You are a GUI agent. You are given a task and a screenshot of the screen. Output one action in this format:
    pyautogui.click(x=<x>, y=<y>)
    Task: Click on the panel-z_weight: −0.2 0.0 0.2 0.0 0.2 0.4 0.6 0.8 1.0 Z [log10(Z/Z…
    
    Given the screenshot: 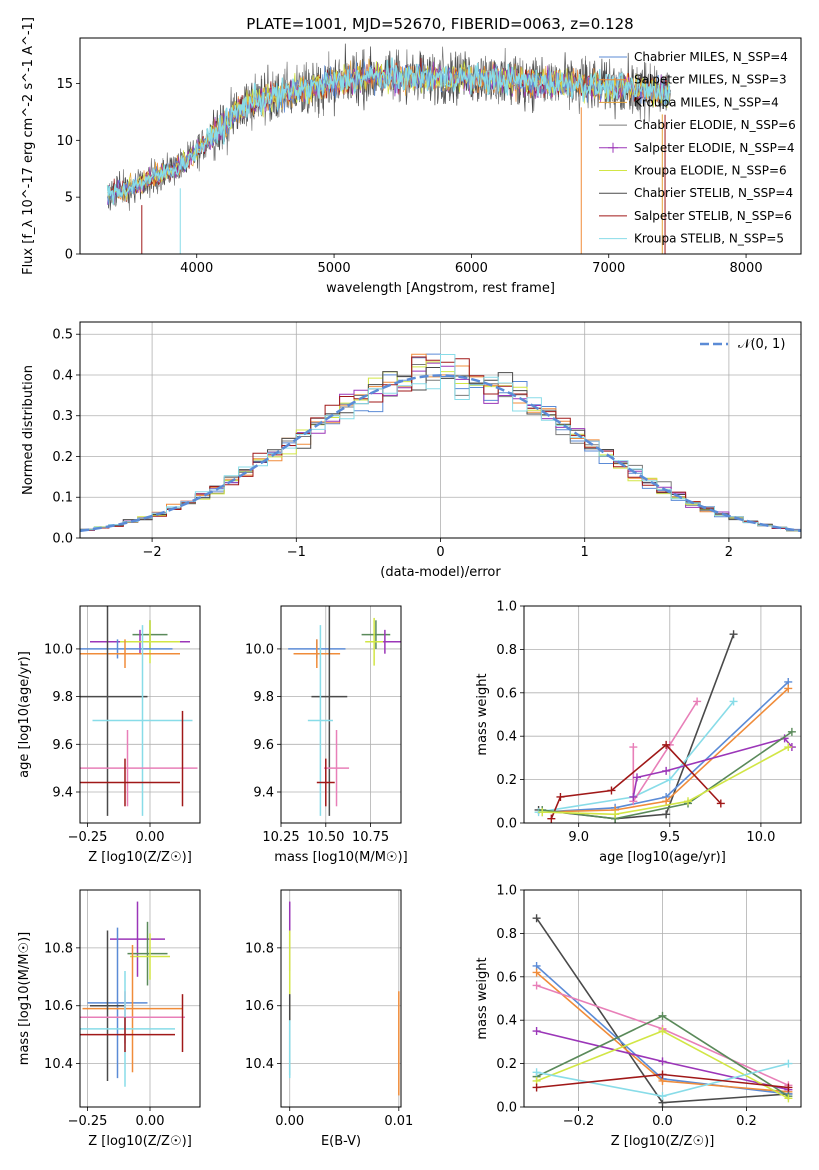 What is the action you would take?
    pyautogui.click(x=638, y=1016)
    